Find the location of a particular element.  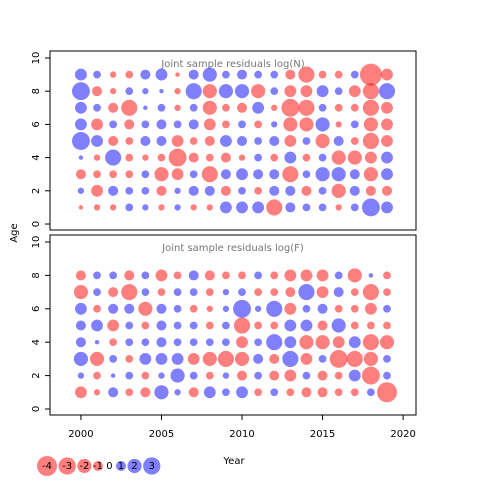

panel-title: Joint sample residuals log(N) is located at coordinates (232, 64).